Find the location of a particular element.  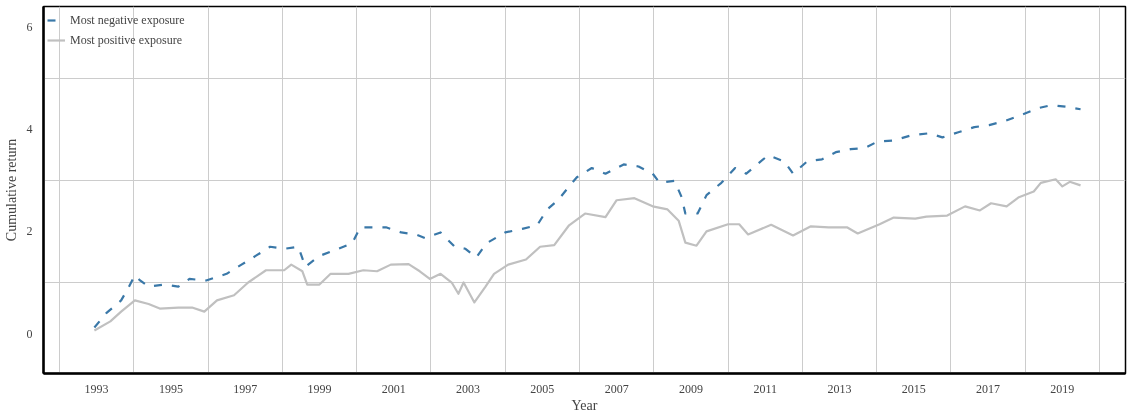

x-tick-label: 1995 is located at coordinates (170, 388).